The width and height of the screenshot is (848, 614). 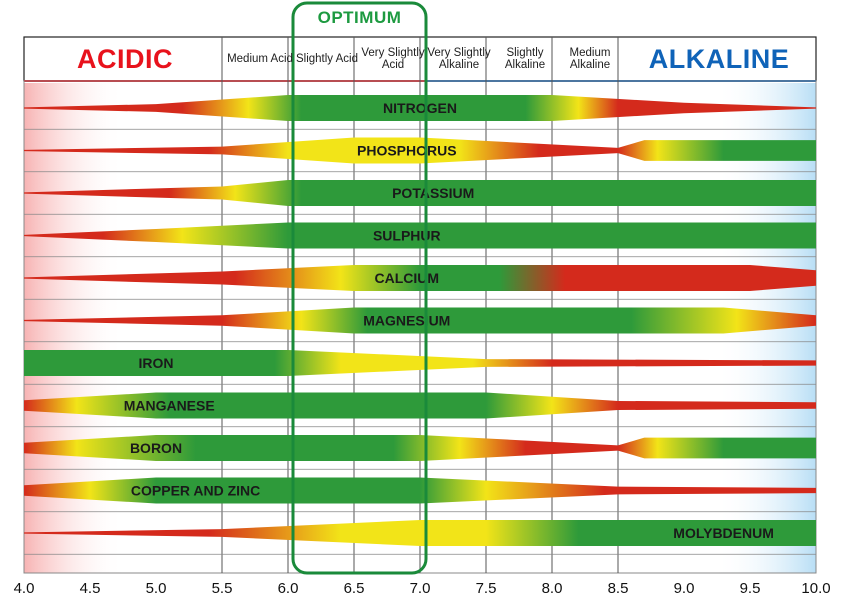 What do you see at coordinates (459, 59) in the screenshot?
I see `column-very-slightly-alkaline: Very Slightly Alkaline` at bounding box center [459, 59].